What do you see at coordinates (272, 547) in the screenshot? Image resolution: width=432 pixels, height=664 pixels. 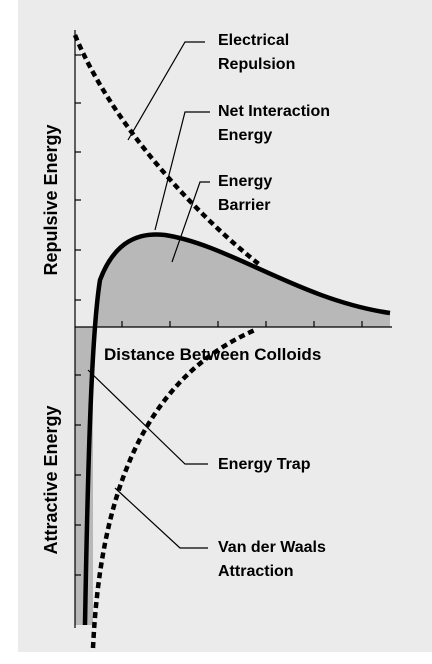 I see `label: Van der Waals` at bounding box center [272, 547].